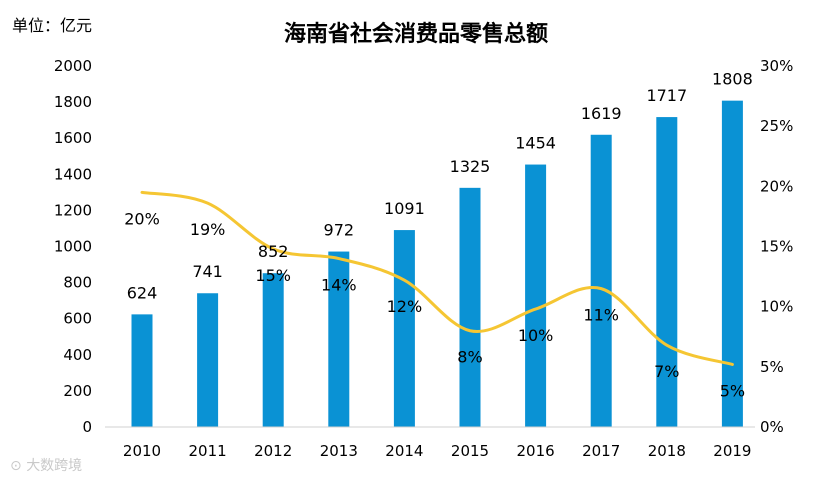  What do you see at coordinates (667, 451) in the screenshot?
I see `x-axis-tick-label: 2018` at bounding box center [667, 451].